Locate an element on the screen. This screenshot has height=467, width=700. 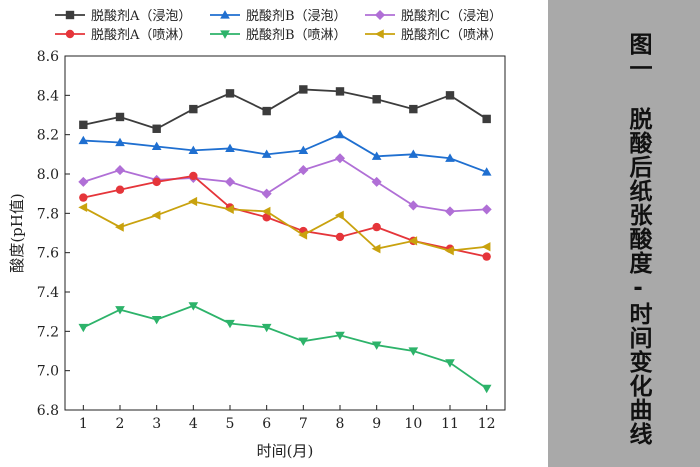
x-tick-label: 1 is located at coordinates (83, 424).